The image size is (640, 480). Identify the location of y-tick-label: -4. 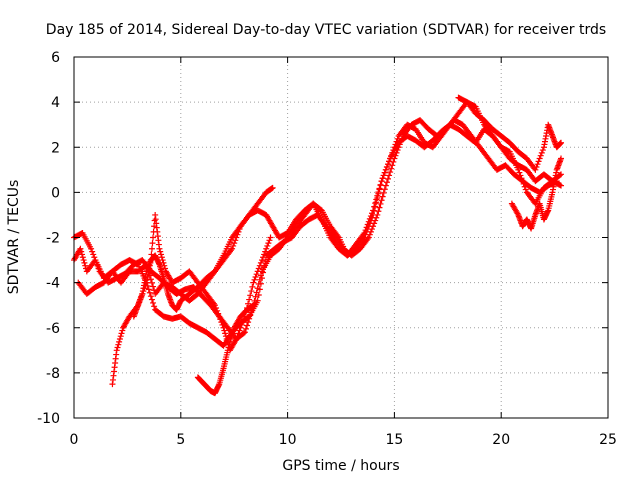
(53, 284).